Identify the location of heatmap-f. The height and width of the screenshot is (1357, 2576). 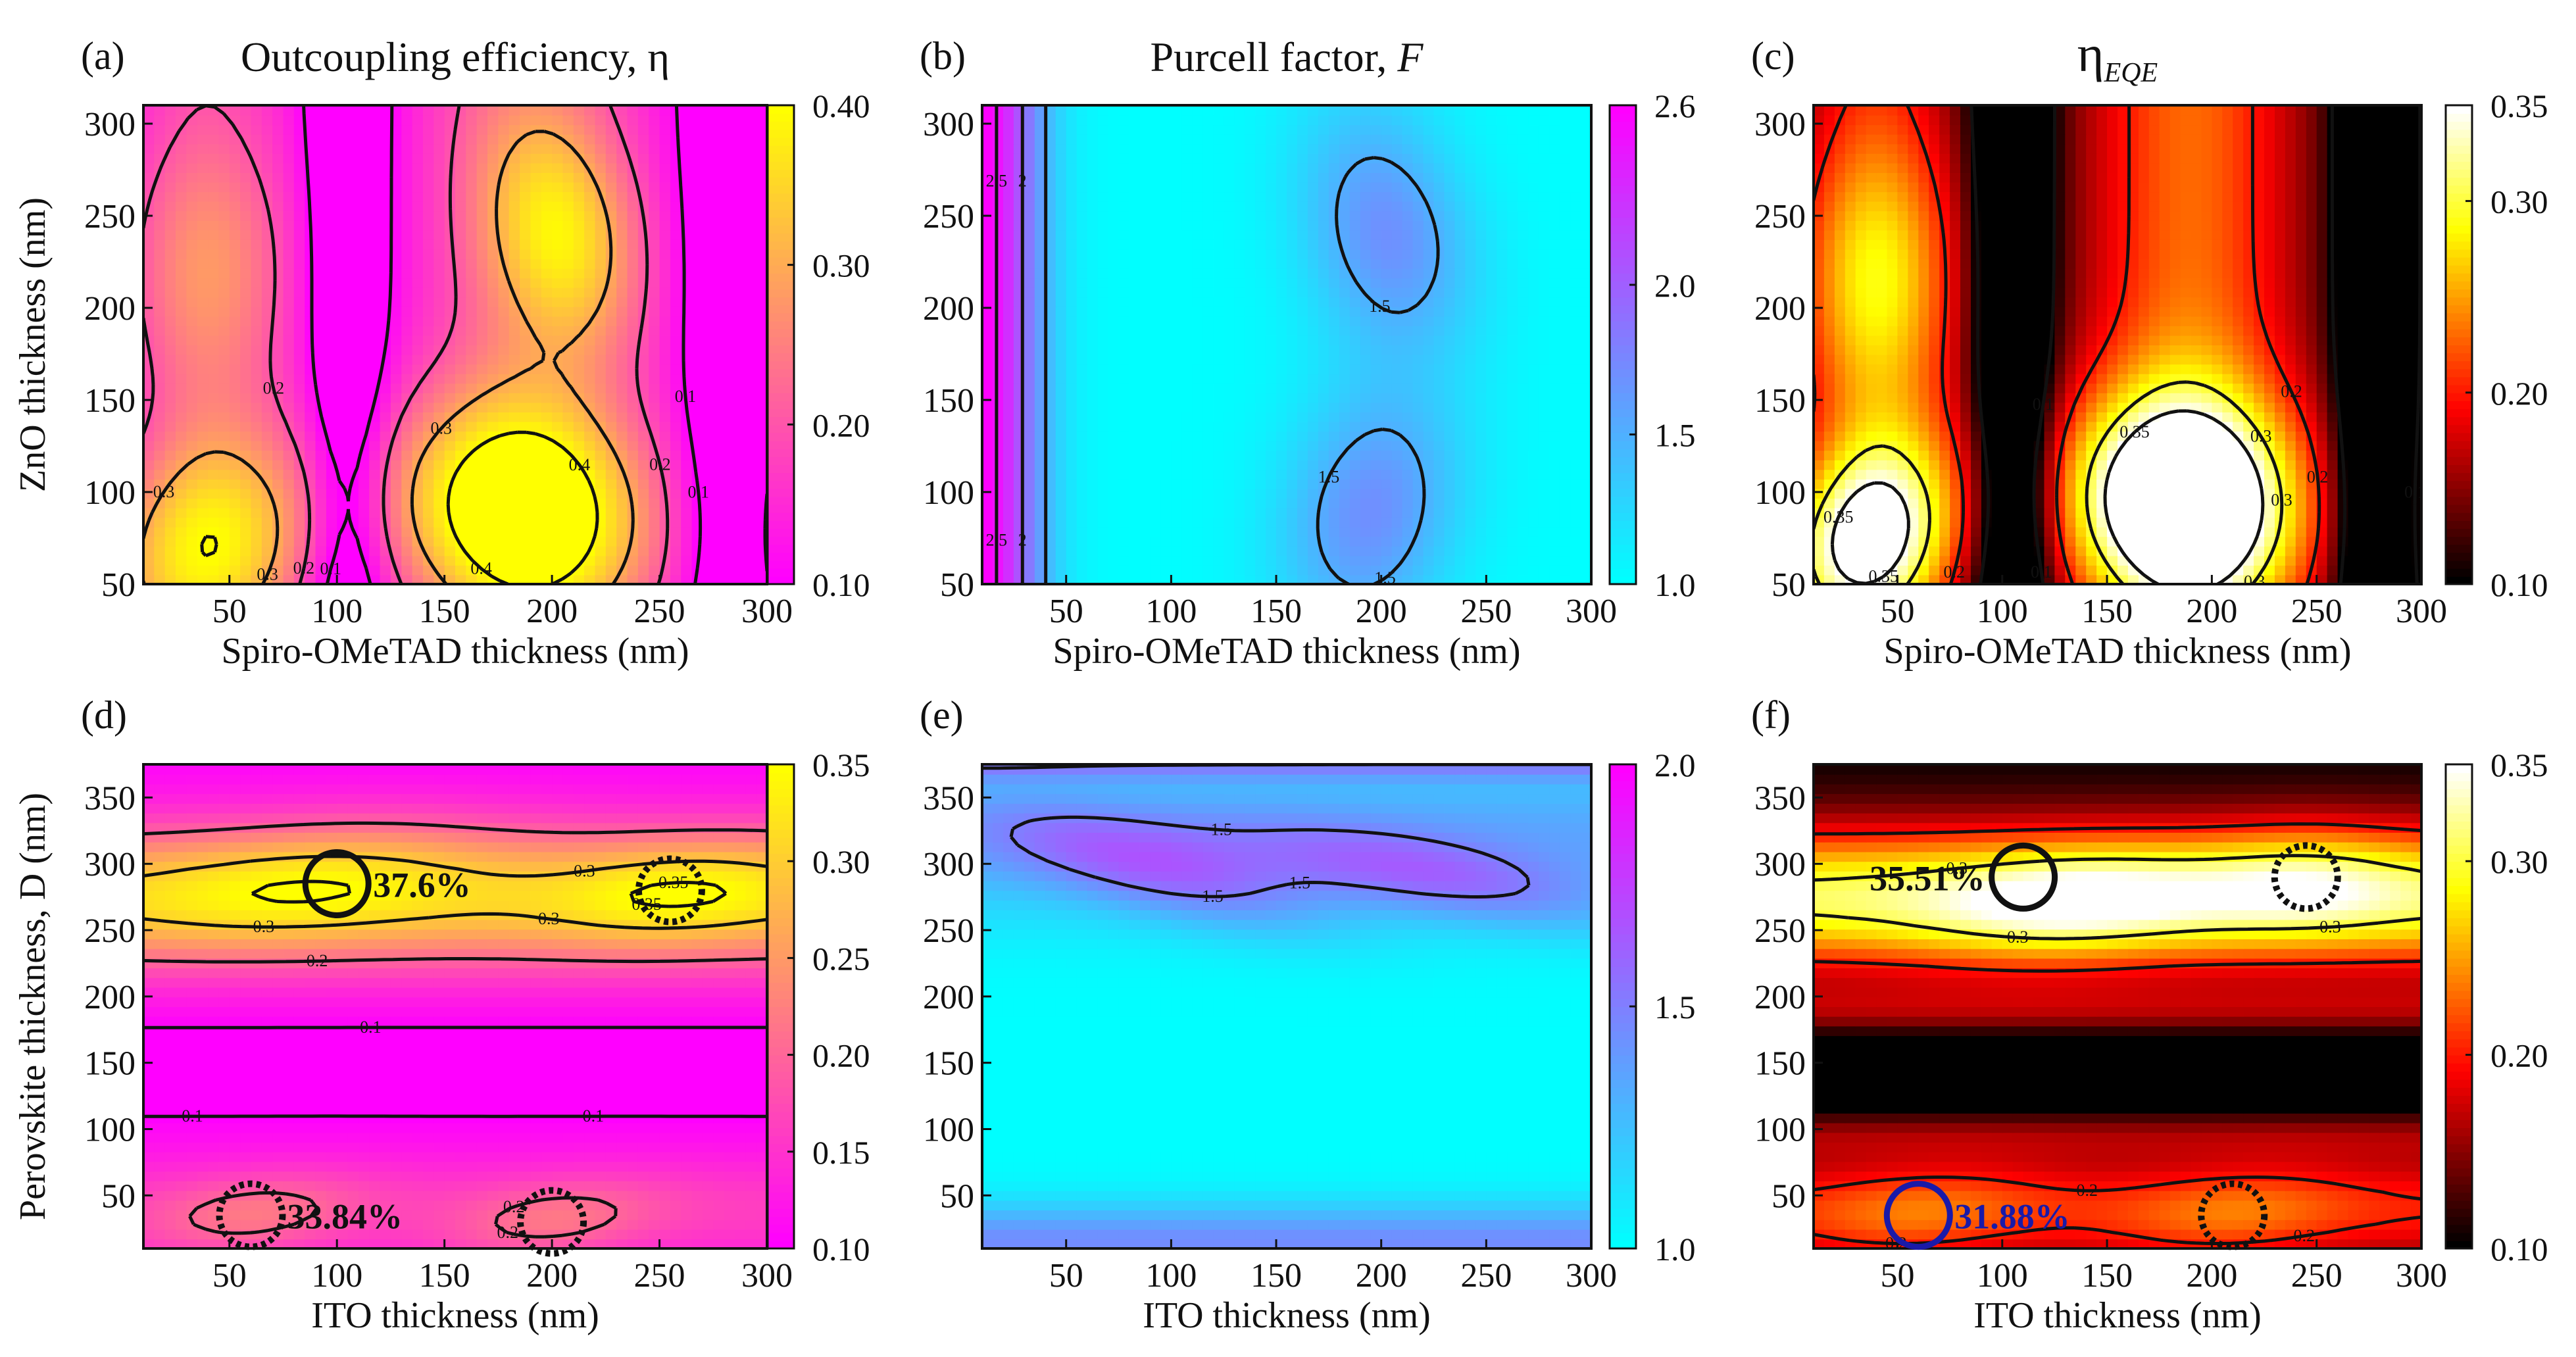
(2117, 1006).